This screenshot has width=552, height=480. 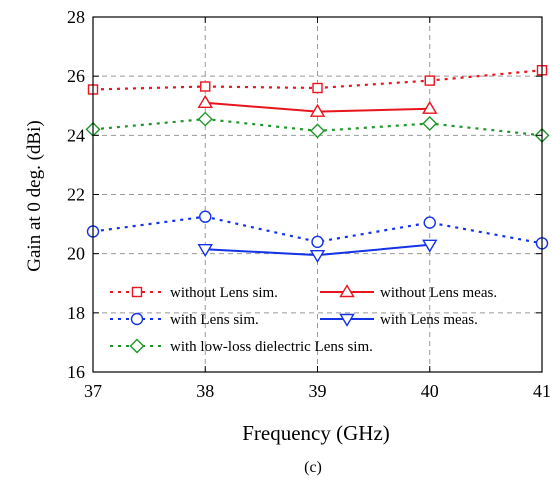 I want to click on y-tick-label: 26, so click(x=76, y=76).